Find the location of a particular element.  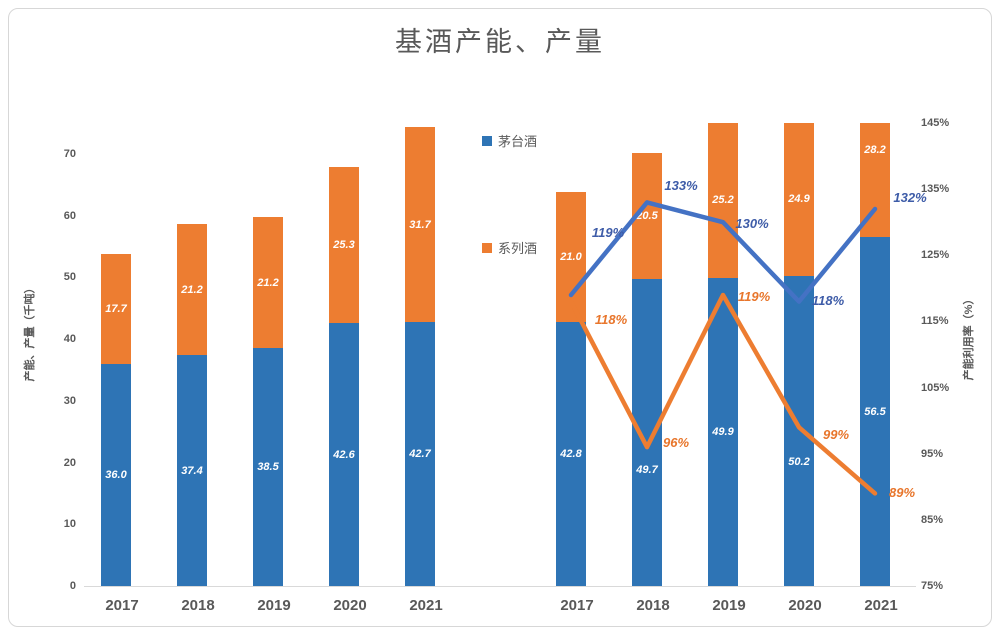

axis-baseline is located at coordinates (500, 586).